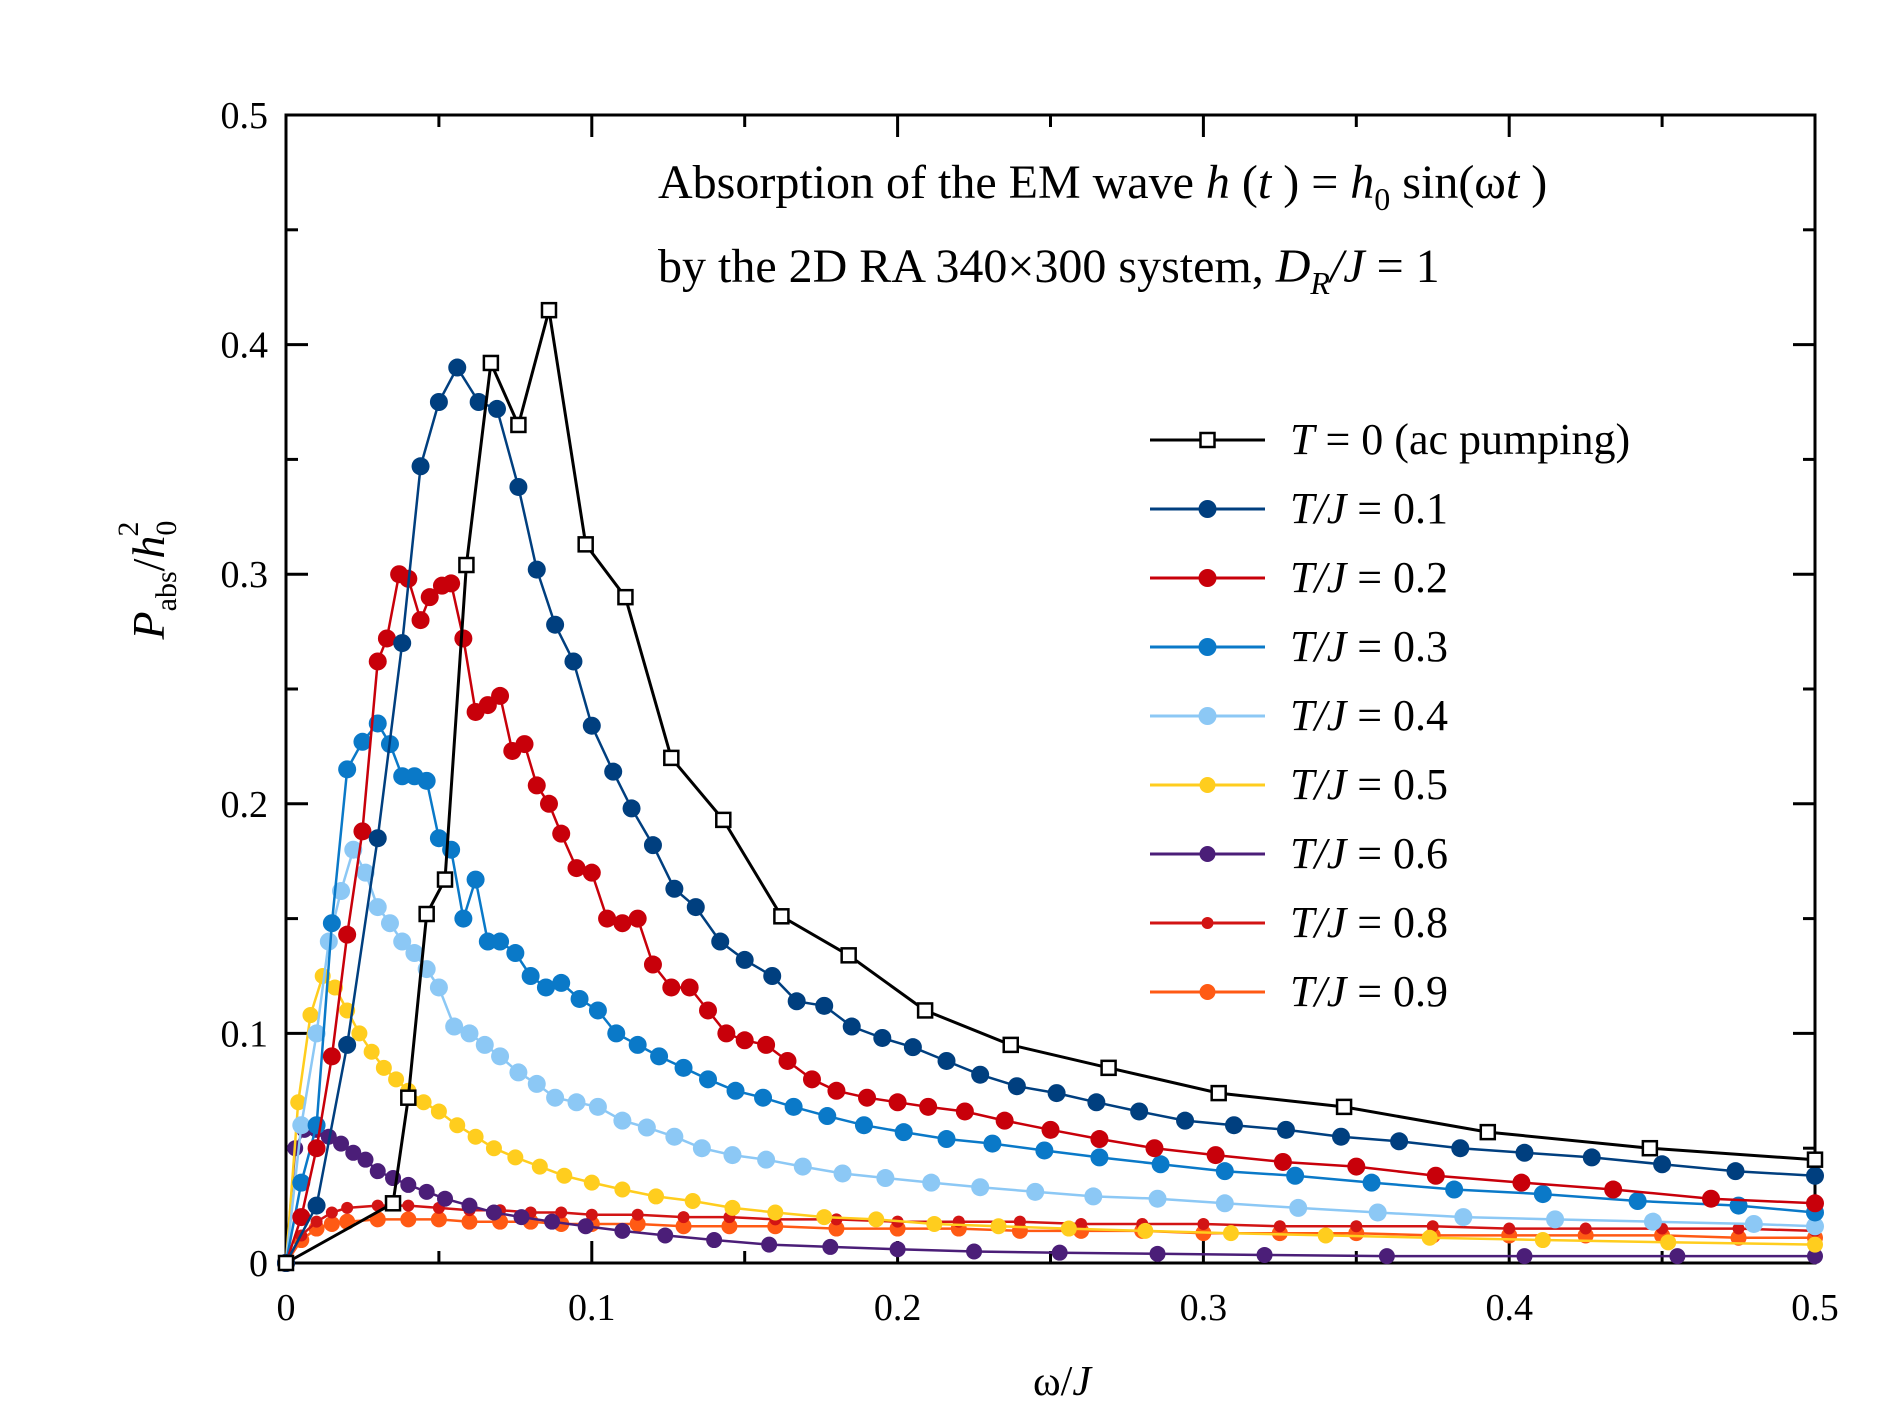 Image resolution: width=1889 pixels, height=1417 pixels. Describe the element at coordinates (592, 1308) in the screenshot. I see `x-tick-label: 0.1` at that location.